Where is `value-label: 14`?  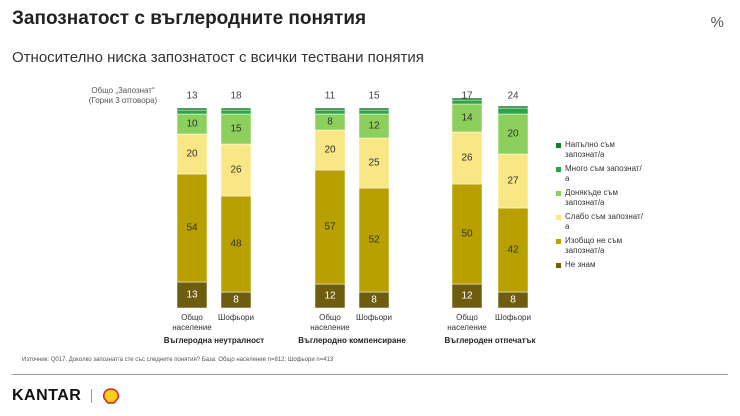 value-label: 14 is located at coordinates (467, 118).